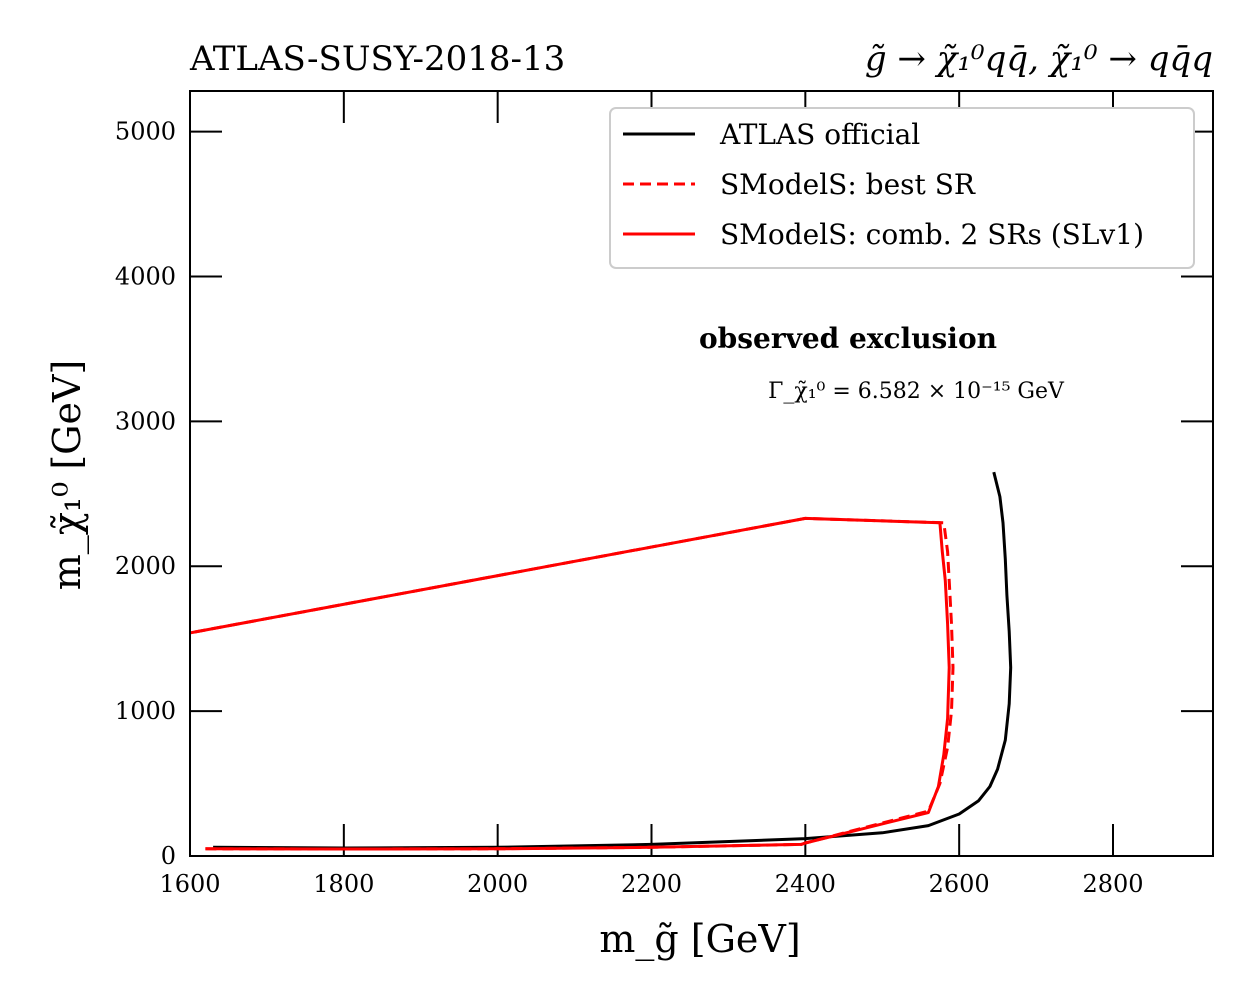 The height and width of the screenshot is (1000, 1250). I want to click on legend-box, so click(902, 188).